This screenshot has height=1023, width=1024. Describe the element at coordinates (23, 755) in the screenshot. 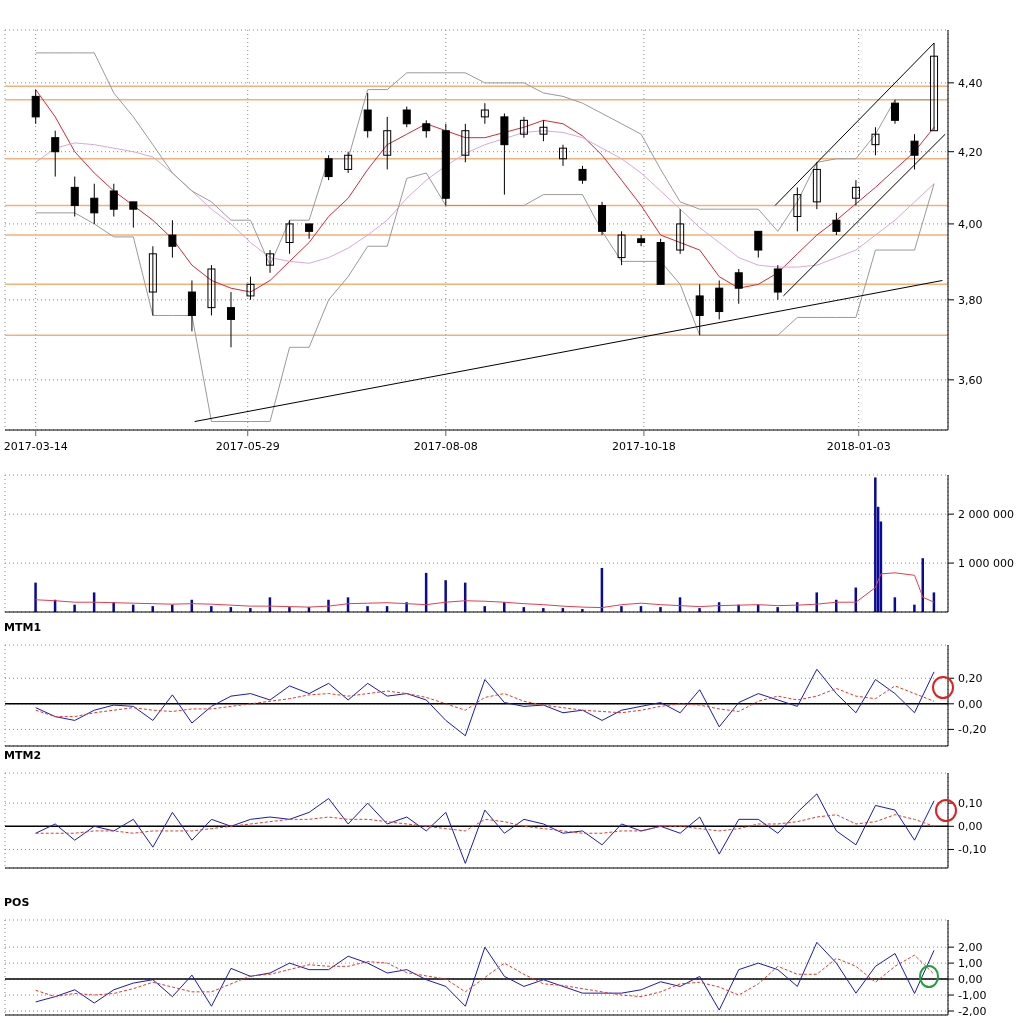

I see `chart-title: MTM2` at that location.